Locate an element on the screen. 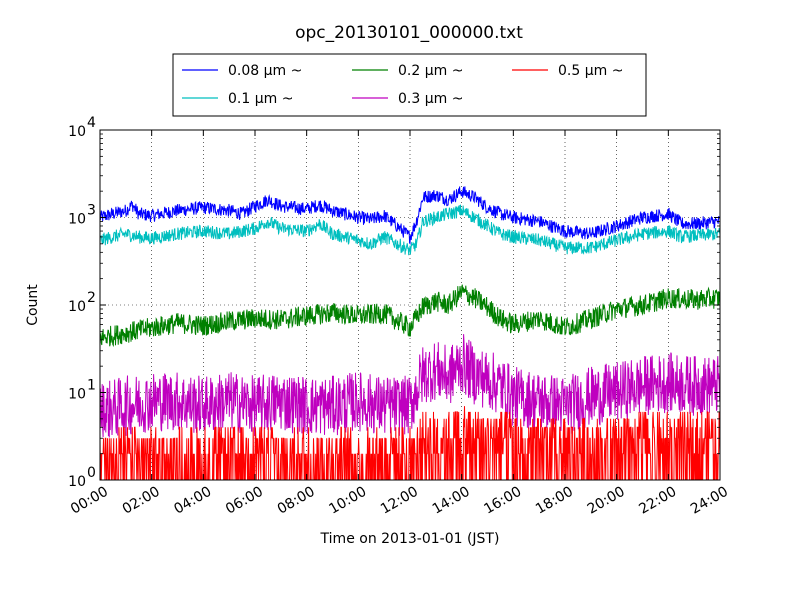 This screenshot has height=600, width=800. legend-label: 0.2 μm ~ is located at coordinates (430, 71).